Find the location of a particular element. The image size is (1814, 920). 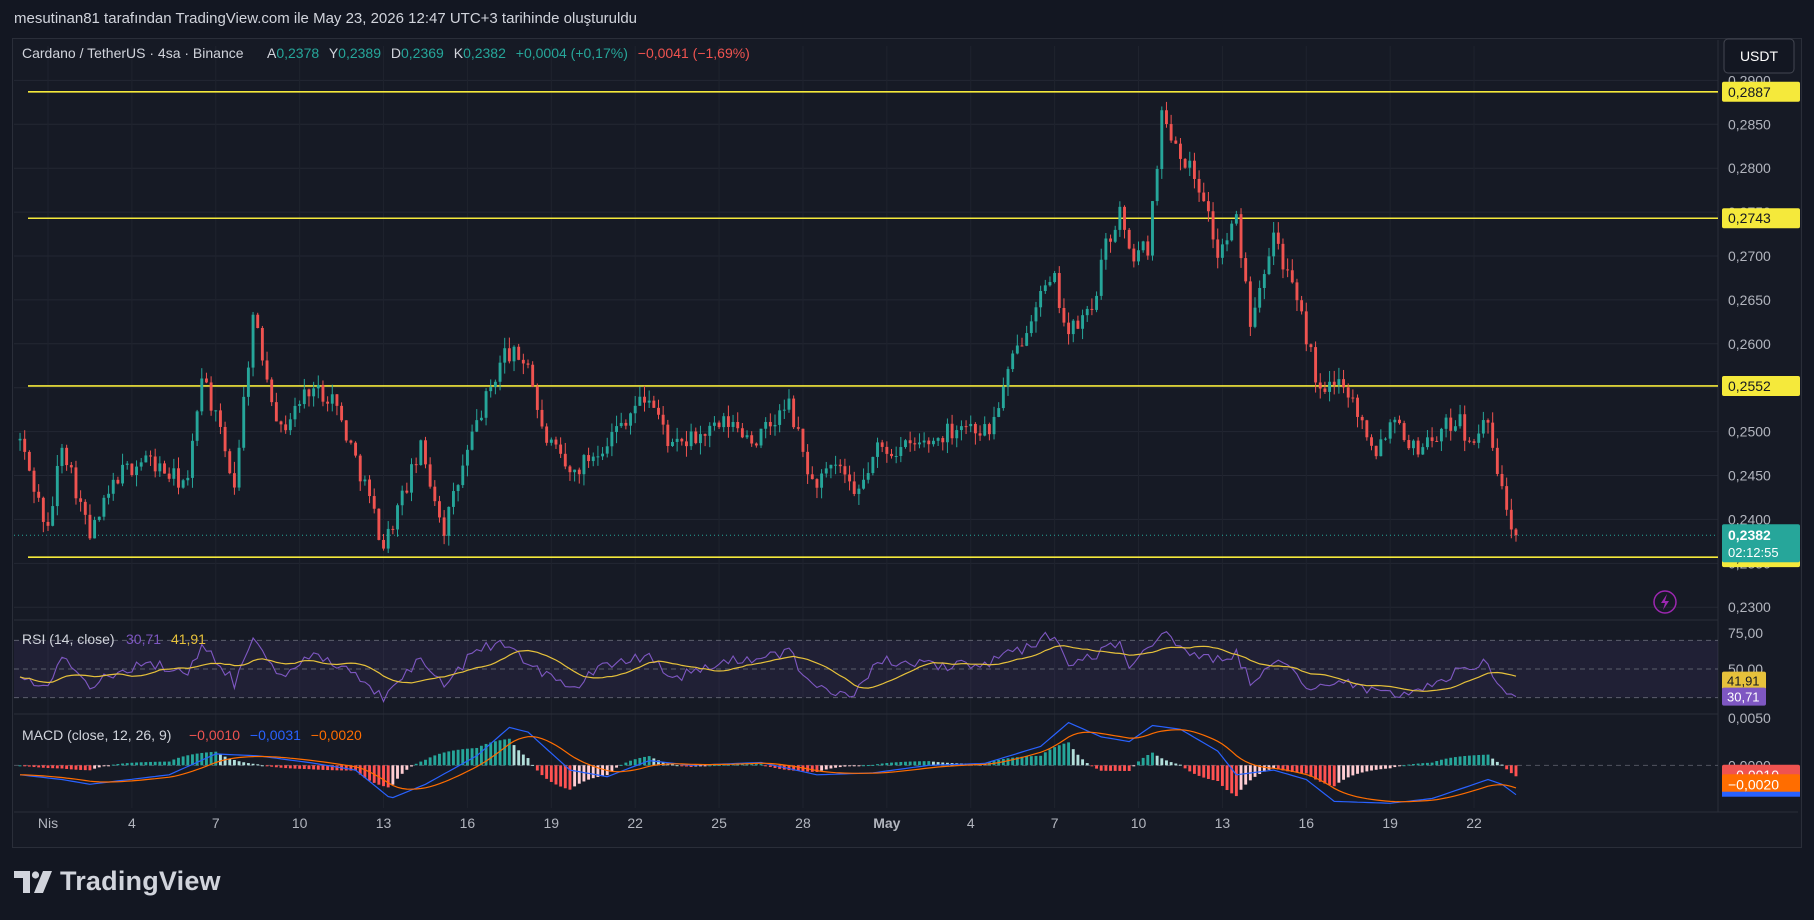

currency-button-label: USDT is located at coordinates (1759, 56).